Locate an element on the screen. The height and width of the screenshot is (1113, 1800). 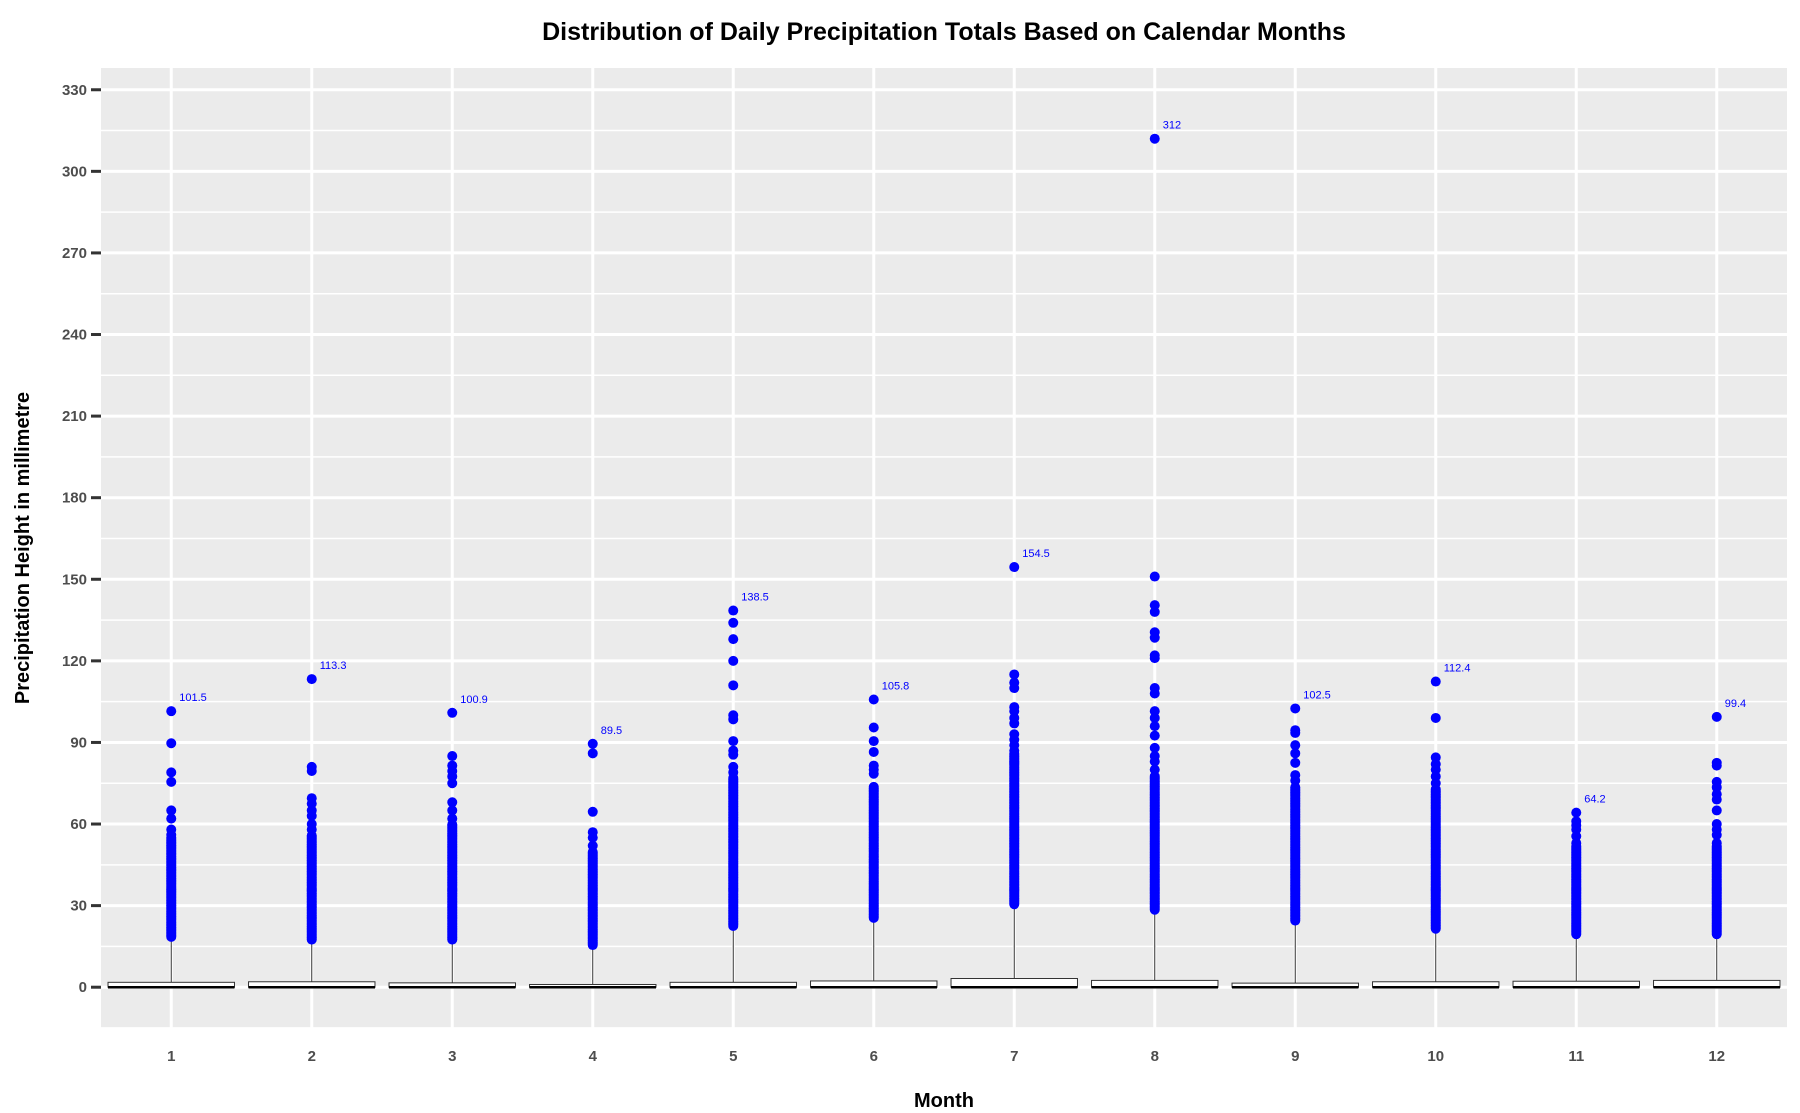
max-value-label: 105.8 is located at coordinates (896, 686).